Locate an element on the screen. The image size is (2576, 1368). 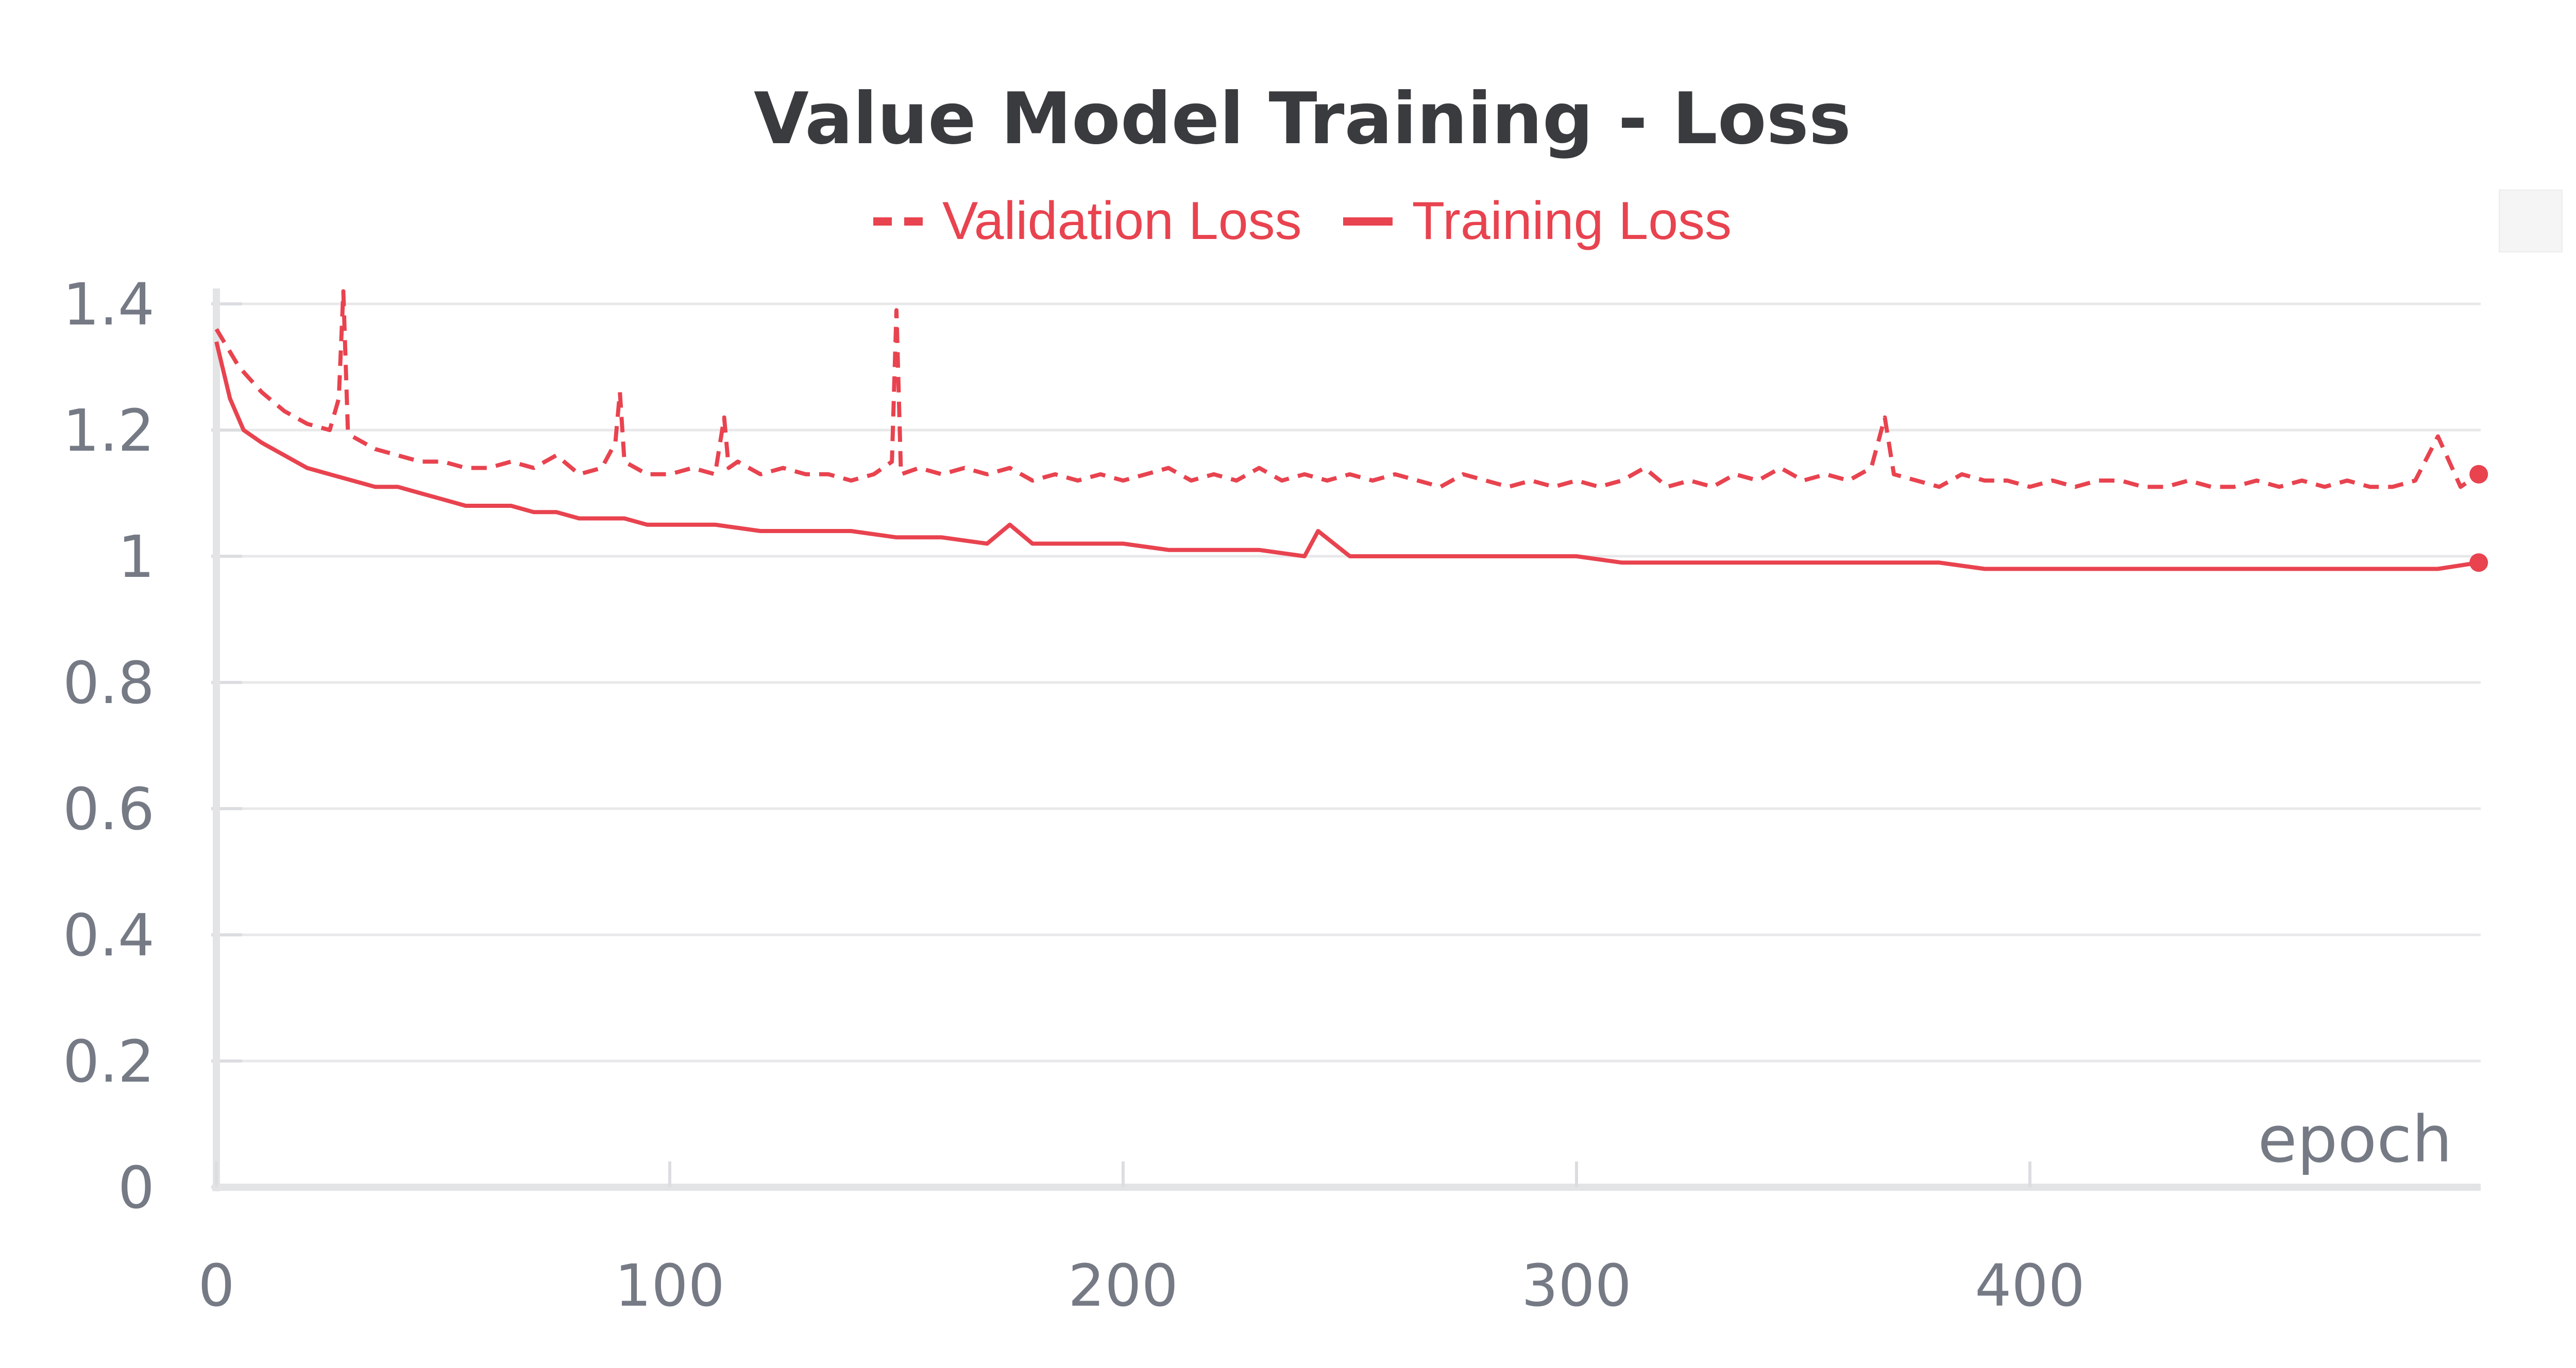
series-line-training is located at coordinates (1346, 456).